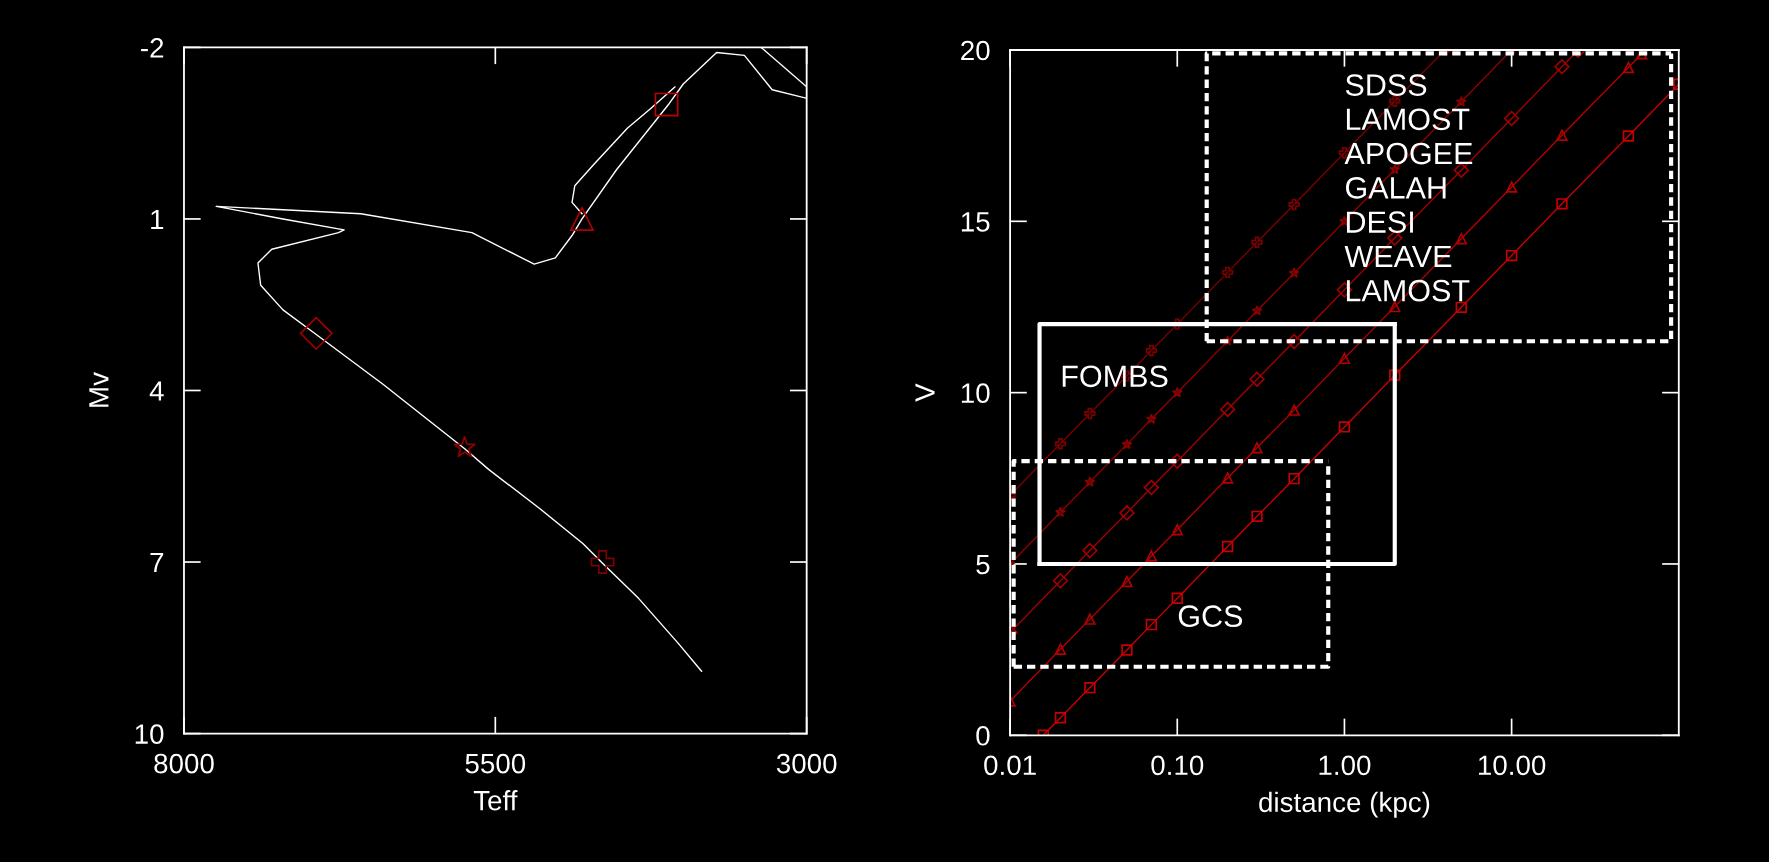  Describe the element at coordinates (975, 222) in the screenshot. I see `y-tick-label: 15` at that location.